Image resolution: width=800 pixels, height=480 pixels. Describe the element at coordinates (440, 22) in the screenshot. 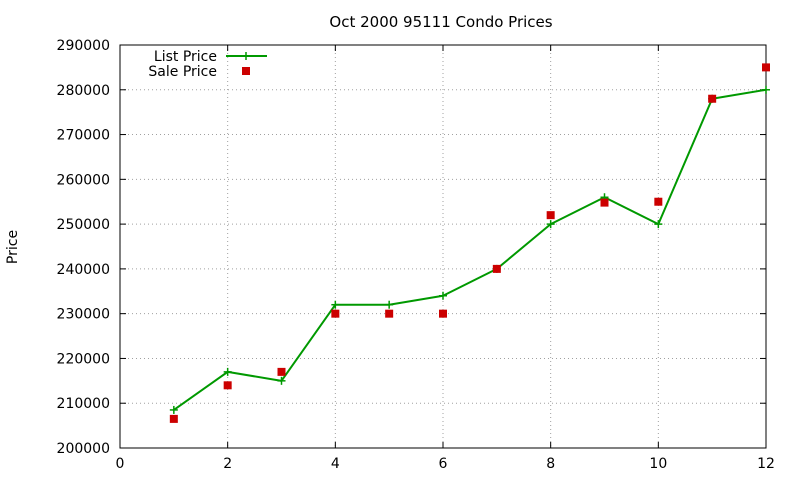

I see `chart-title: Oct 2000 95111 Condo Prices` at that location.